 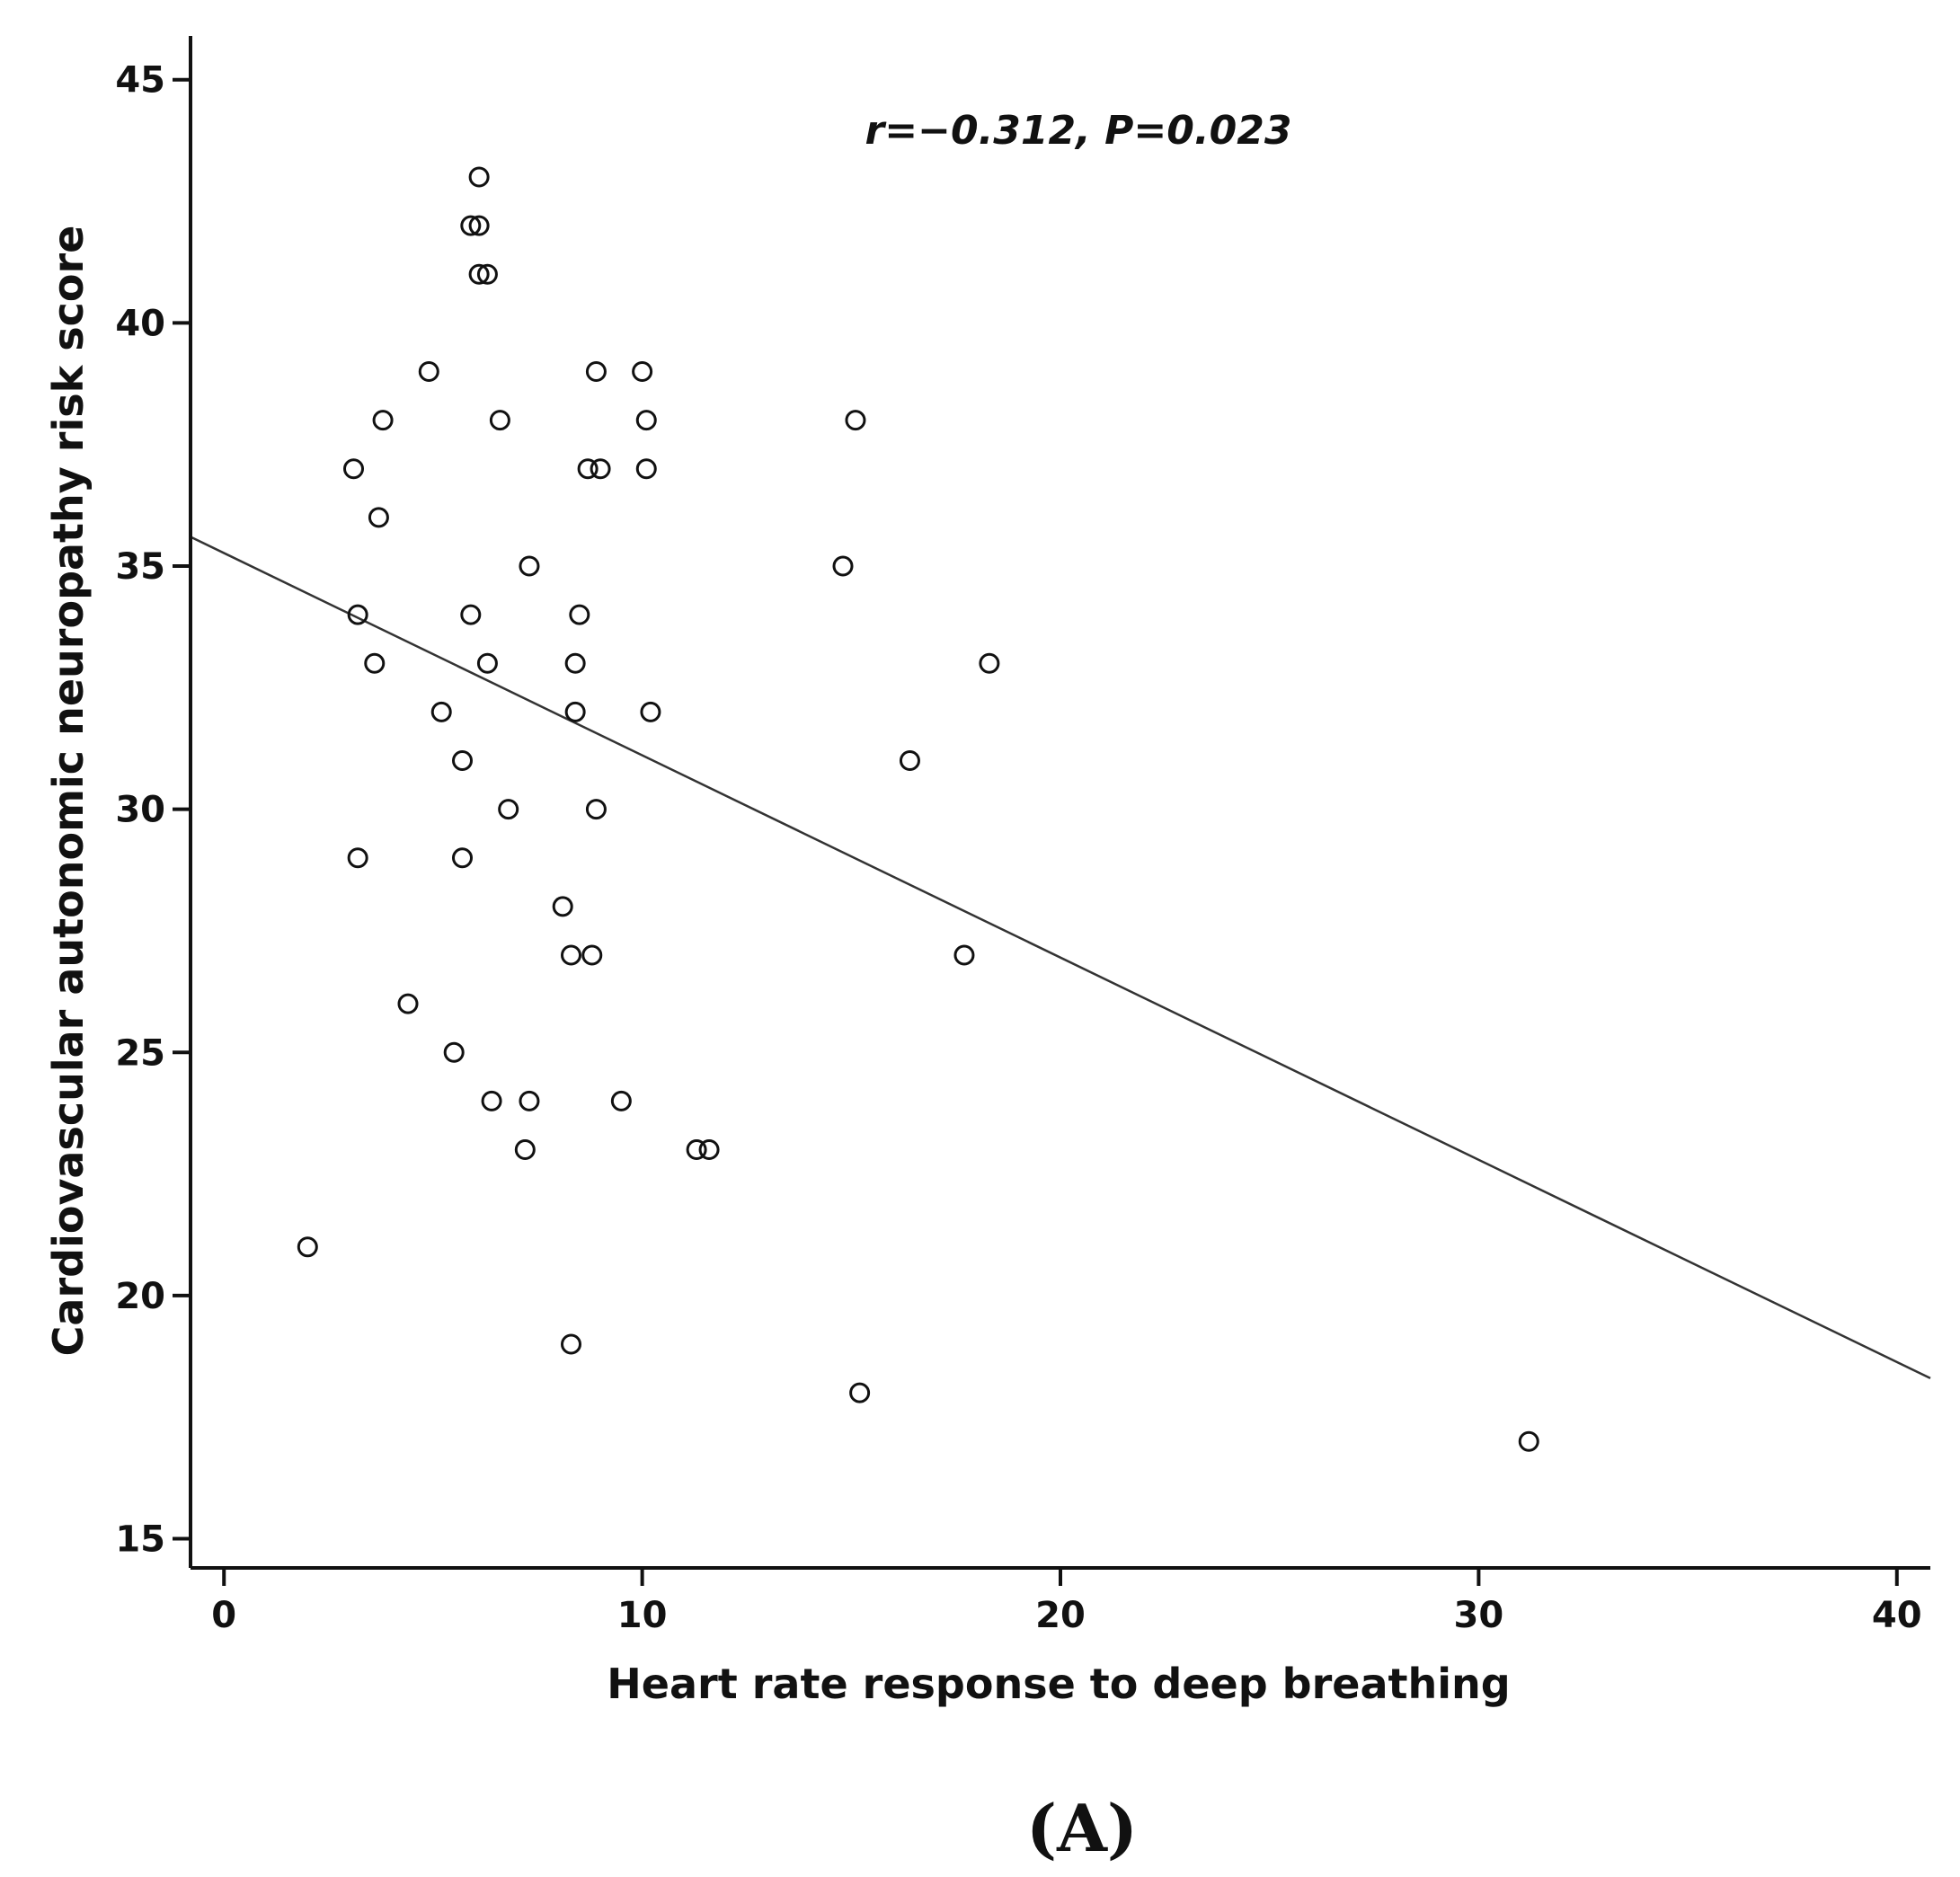 What do you see at coordinates (140, 1540) in the screenshot?
I see `y-tick-label: 15` at bounding box center [140, 1540].